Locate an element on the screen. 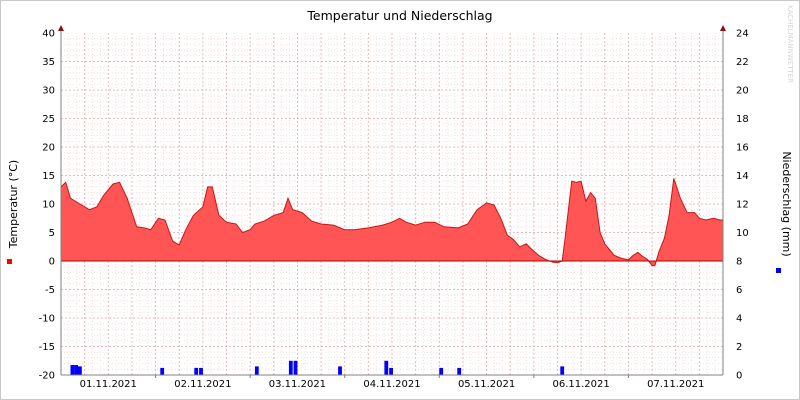  left-tick-label: 25 is located at coordinates (48, 119).